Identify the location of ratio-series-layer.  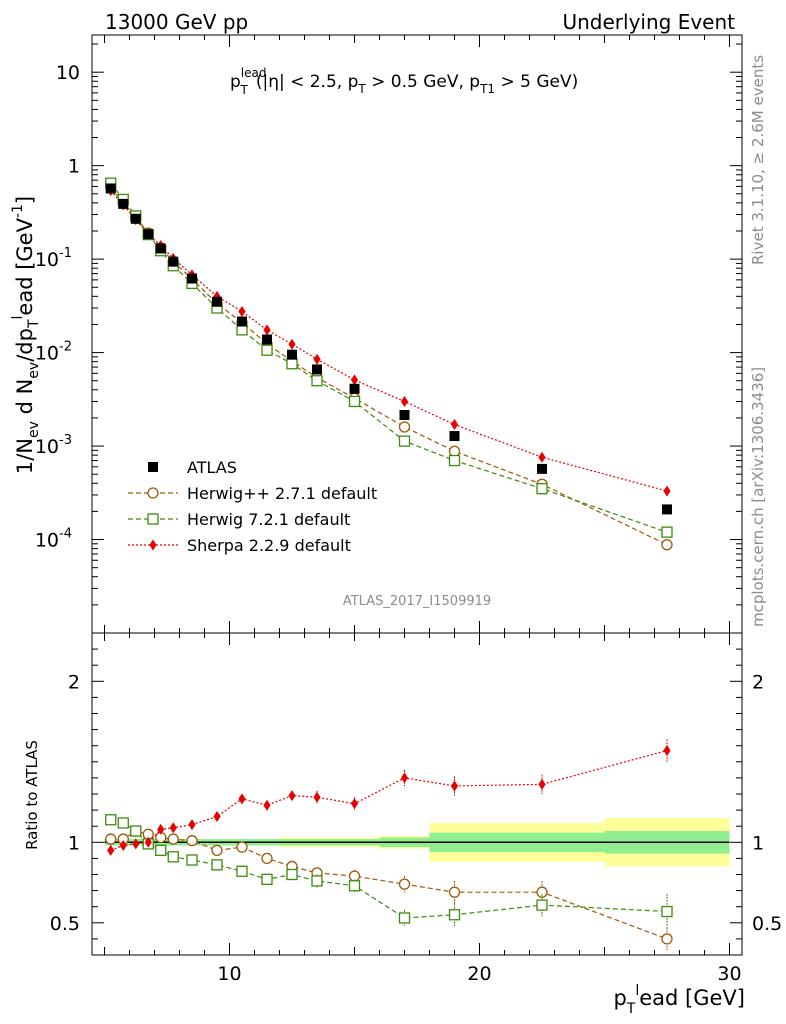
(389, 845).